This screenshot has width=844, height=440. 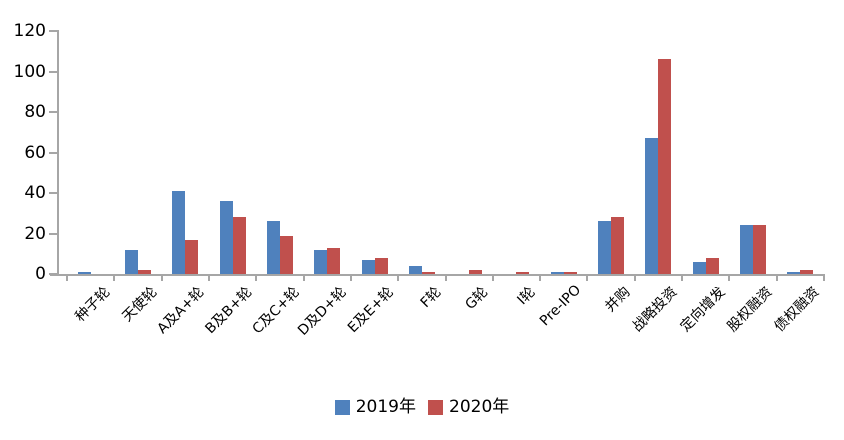 What do you see at coordinates (750, 310) in the screenshot?
I see `x-category-label: 股权融资` at bounding box center [750, 310].